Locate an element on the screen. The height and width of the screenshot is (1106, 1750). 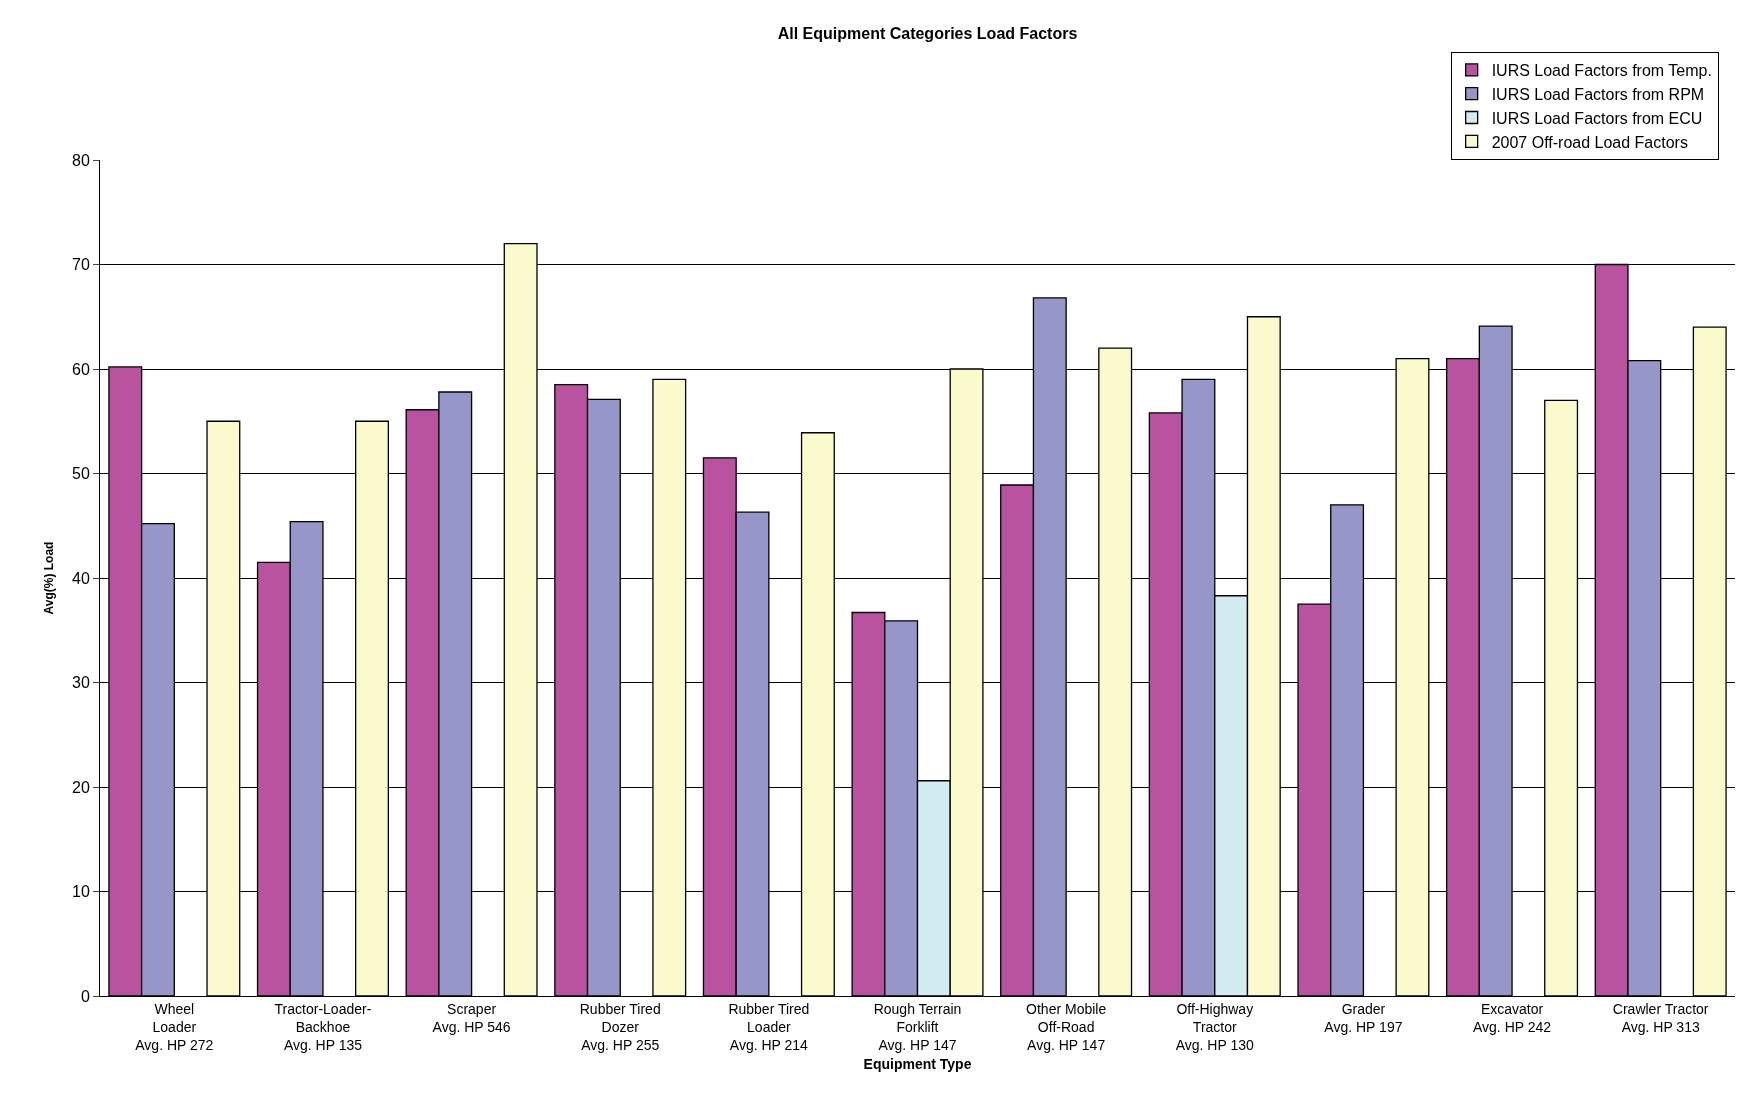
y-tick-label: 0 is located at coordinates (85, 996).